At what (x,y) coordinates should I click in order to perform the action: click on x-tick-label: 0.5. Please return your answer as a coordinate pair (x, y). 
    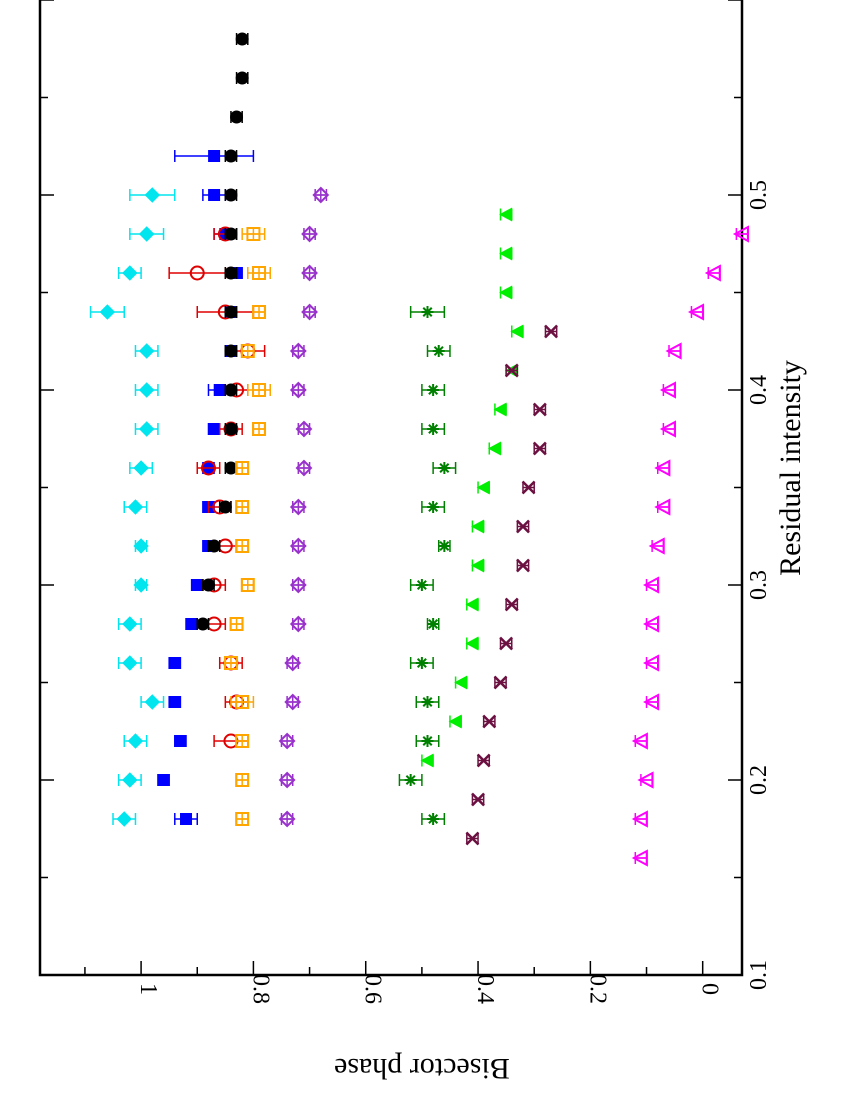
    Looking at the image, I should click on (759, 195).